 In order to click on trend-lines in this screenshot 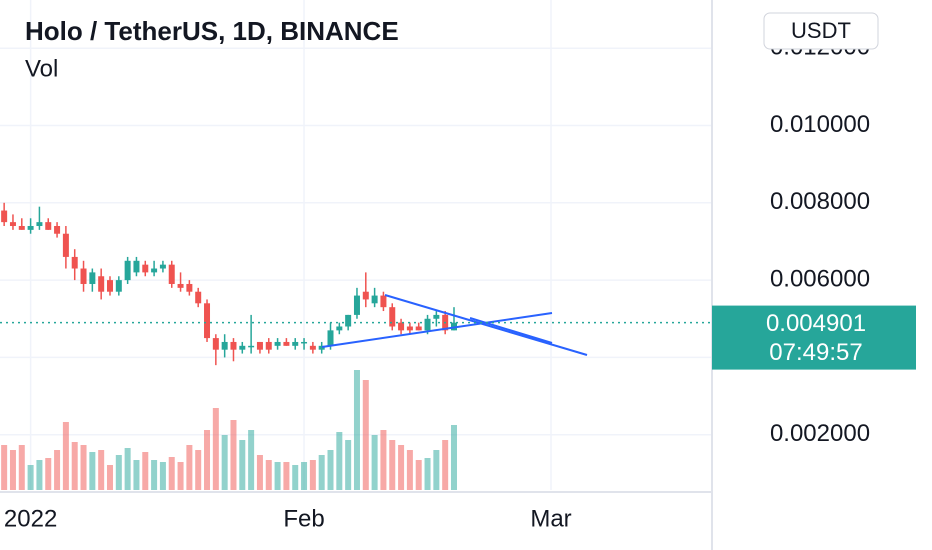, I will do `click(454, 325)`.